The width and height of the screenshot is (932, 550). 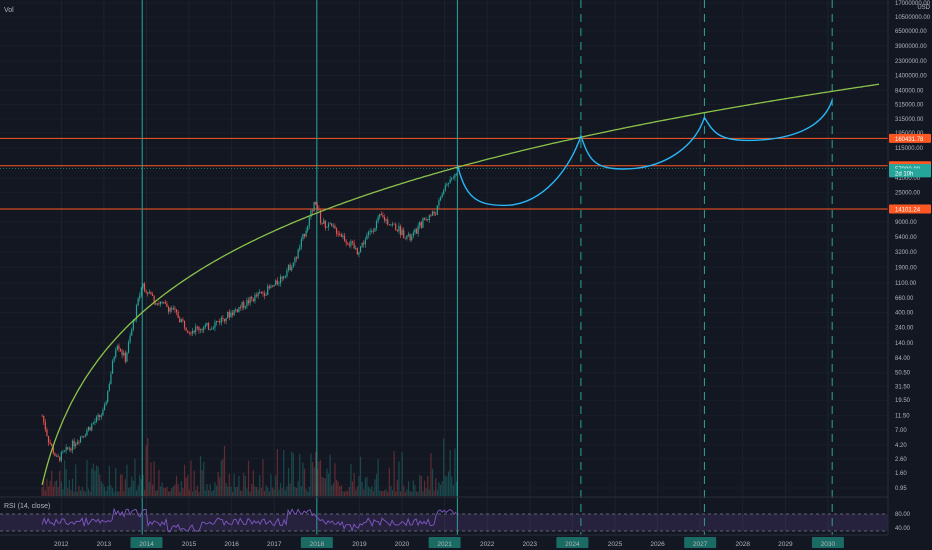 I want to click on projection-arcs, so click(x=644, y=153).